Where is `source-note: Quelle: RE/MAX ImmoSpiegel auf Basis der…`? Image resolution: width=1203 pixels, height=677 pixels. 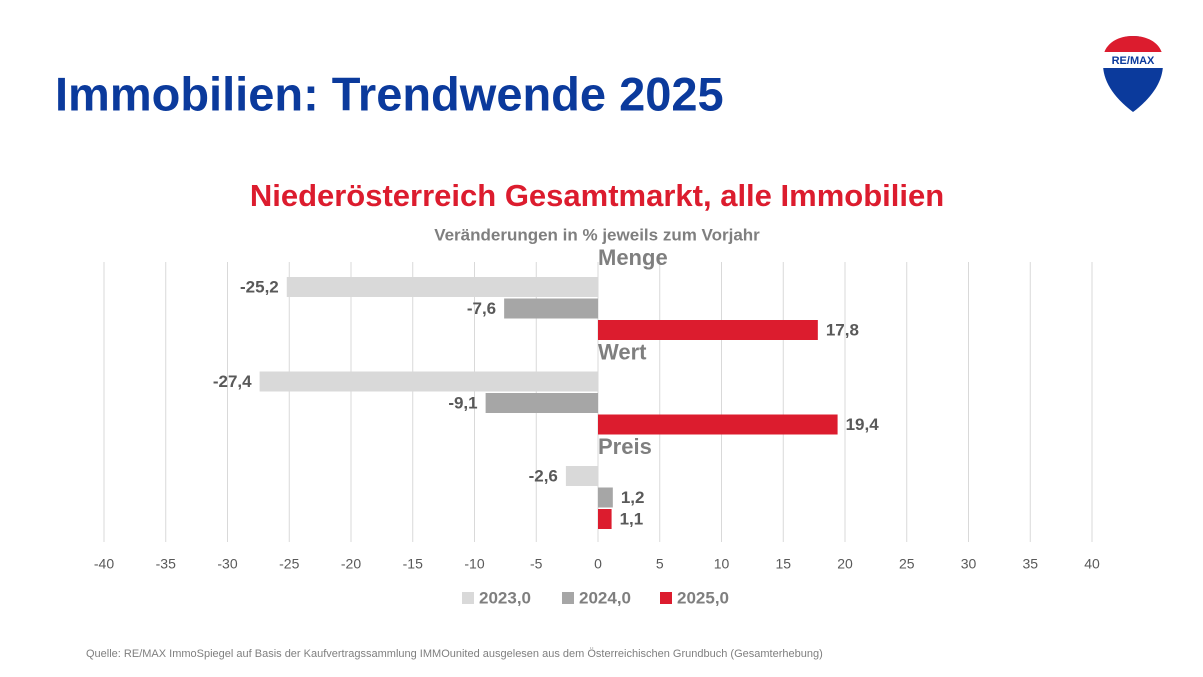 source-note: Quelle: RE/MAX ImmoSpiegel auf Basis der… is located at coordinates (454, 654).